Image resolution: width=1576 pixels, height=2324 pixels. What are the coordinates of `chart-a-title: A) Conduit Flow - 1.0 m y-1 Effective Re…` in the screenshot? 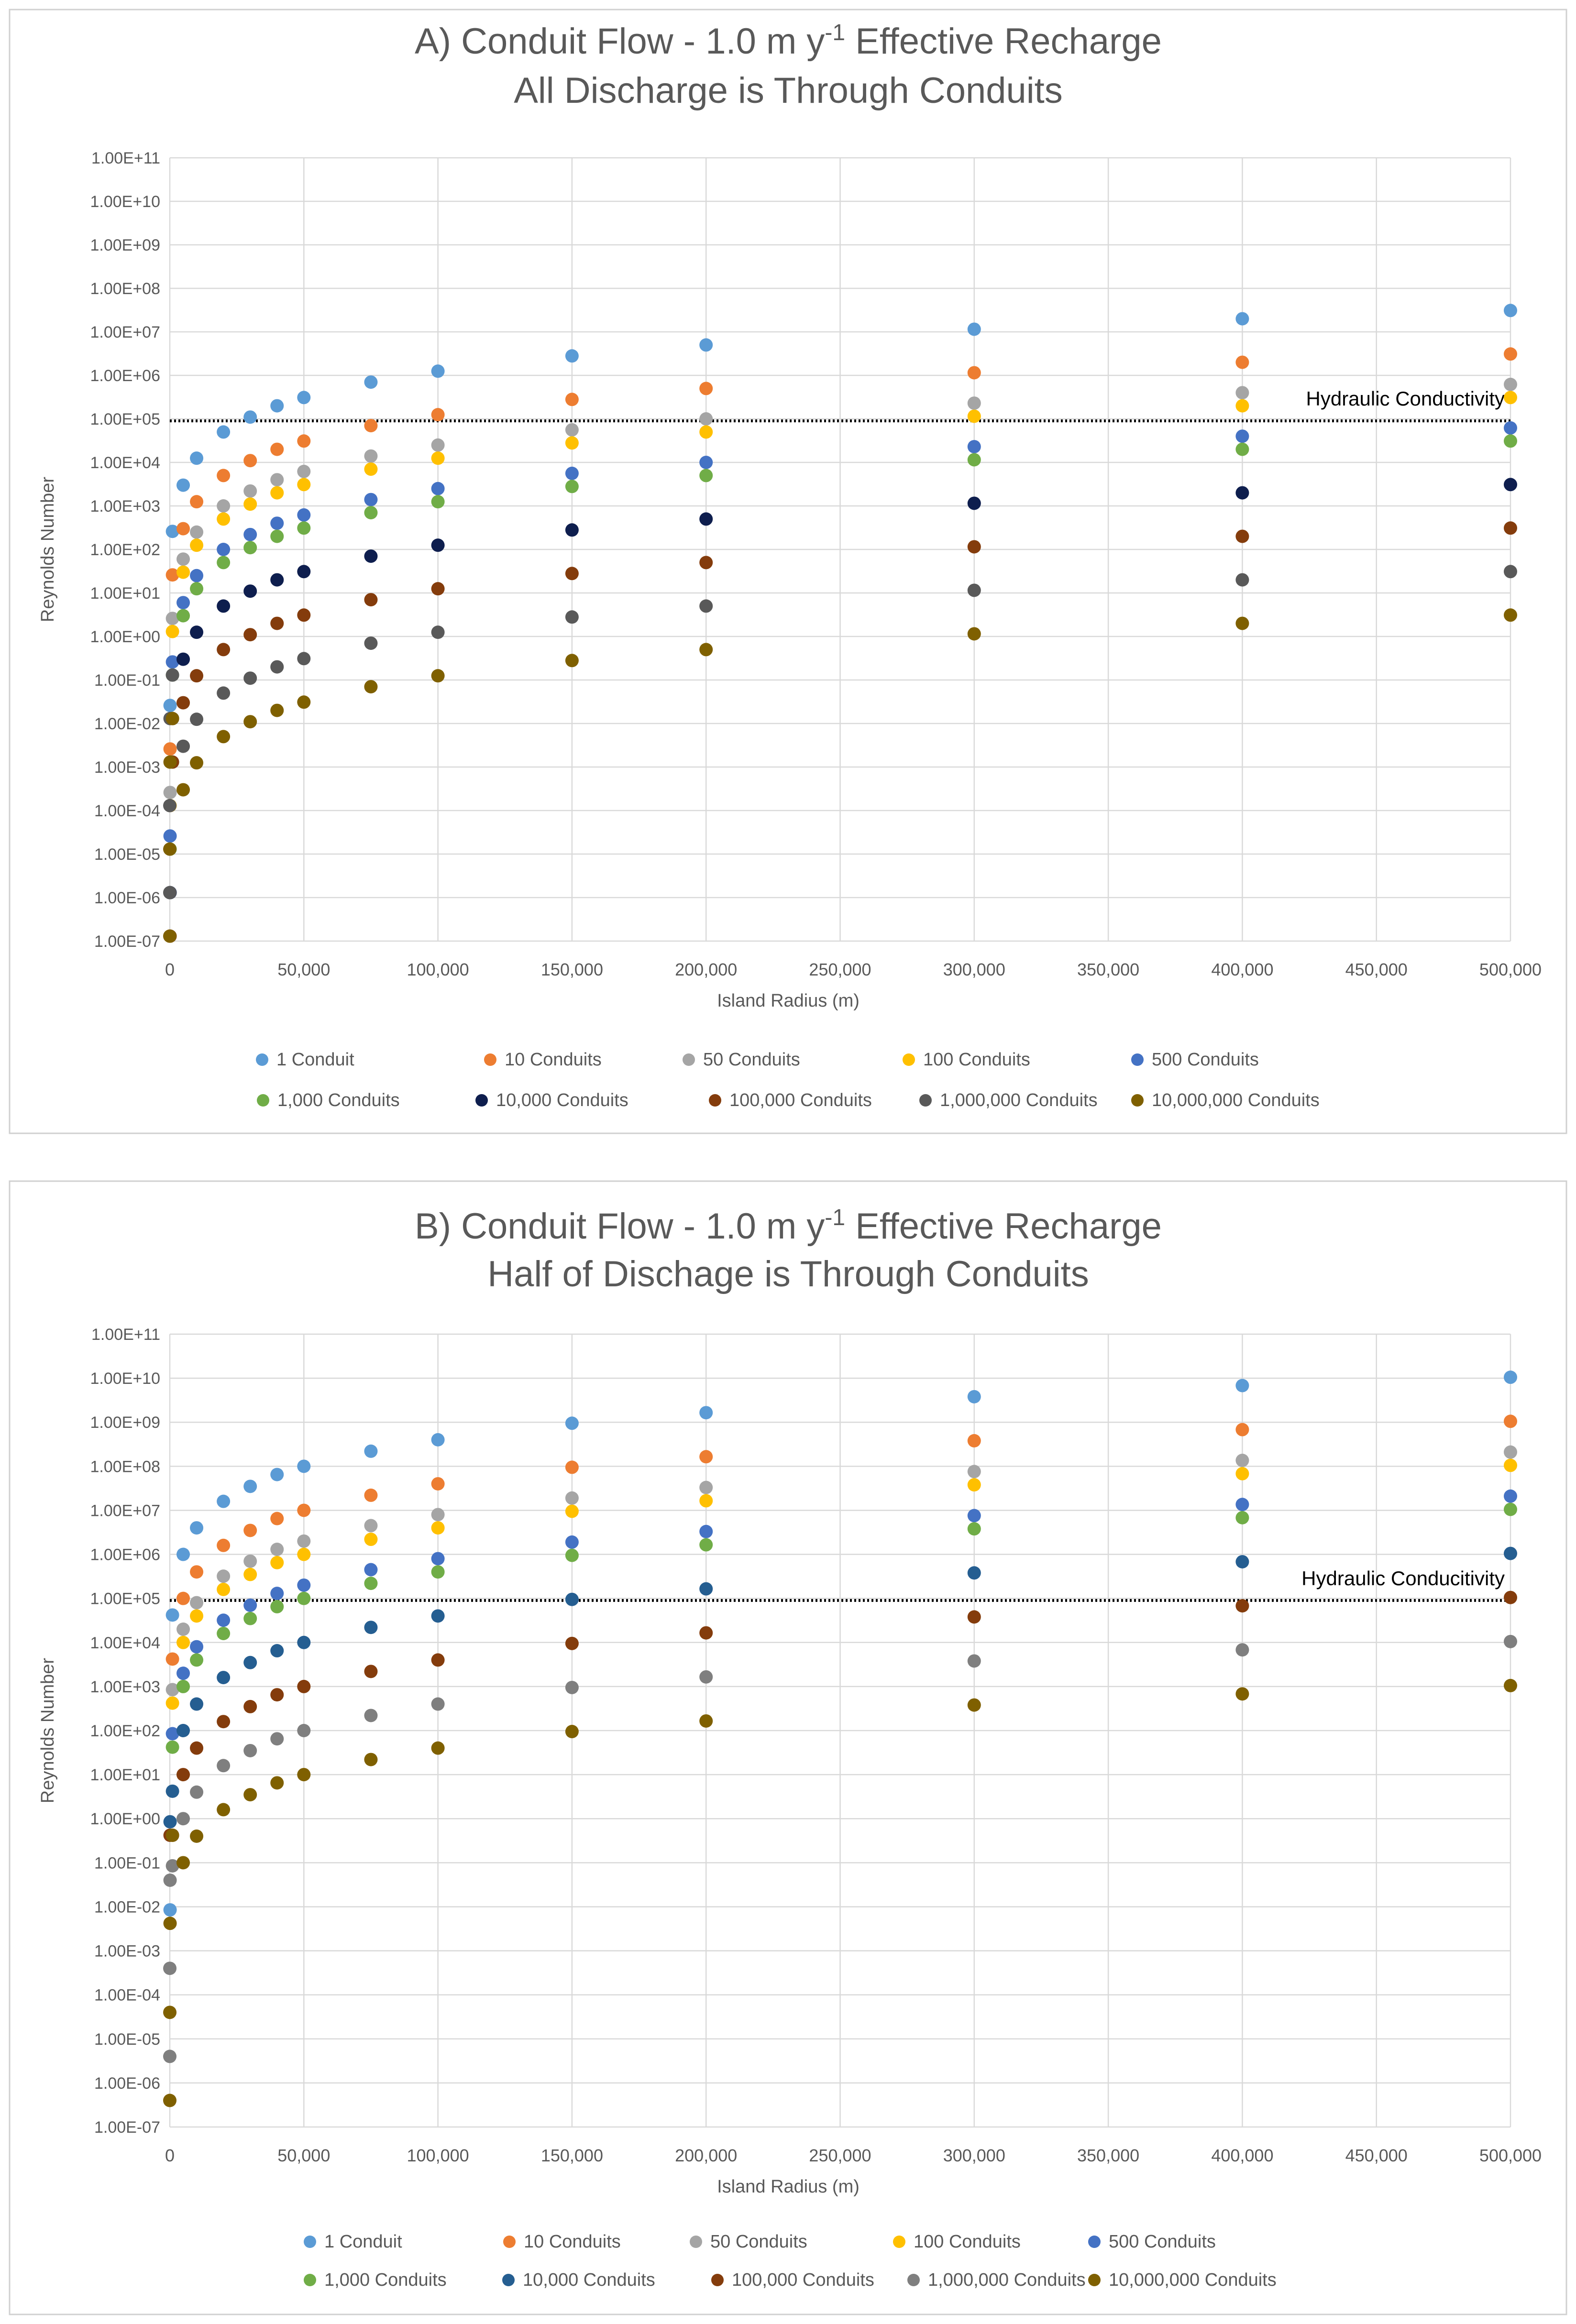 It's located at (788, 41).